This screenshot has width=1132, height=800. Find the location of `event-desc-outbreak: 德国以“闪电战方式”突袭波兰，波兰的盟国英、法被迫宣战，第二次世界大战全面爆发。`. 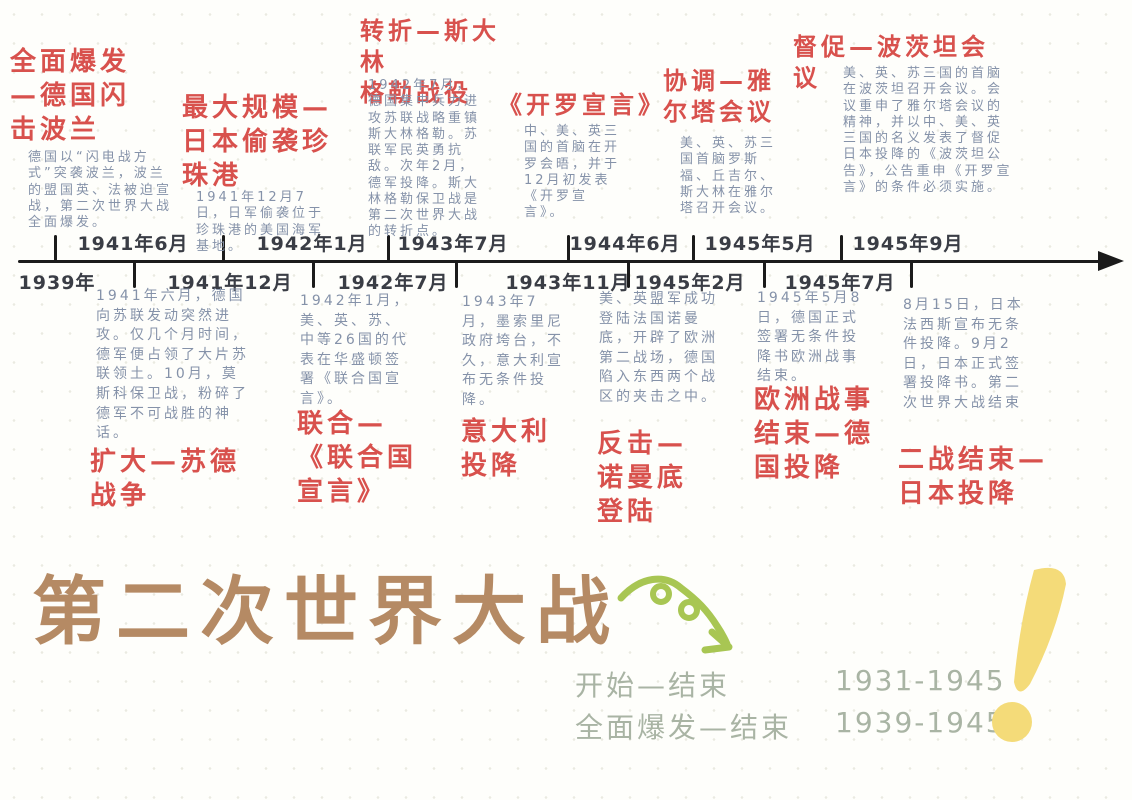

event-desc-outbreak: 德国以“闪电战方式”突袭波兰，波兰的盟国英、法被迫宣战，第二次世界大战全面爆发。 is located at coordinates (100, 190).